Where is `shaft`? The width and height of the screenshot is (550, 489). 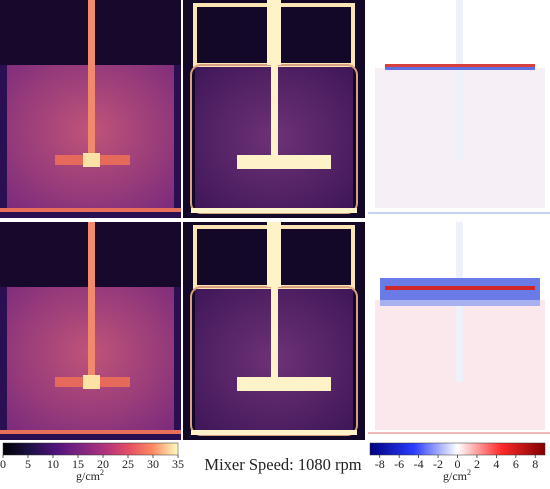 shaft is located at coordinates (459, 80).